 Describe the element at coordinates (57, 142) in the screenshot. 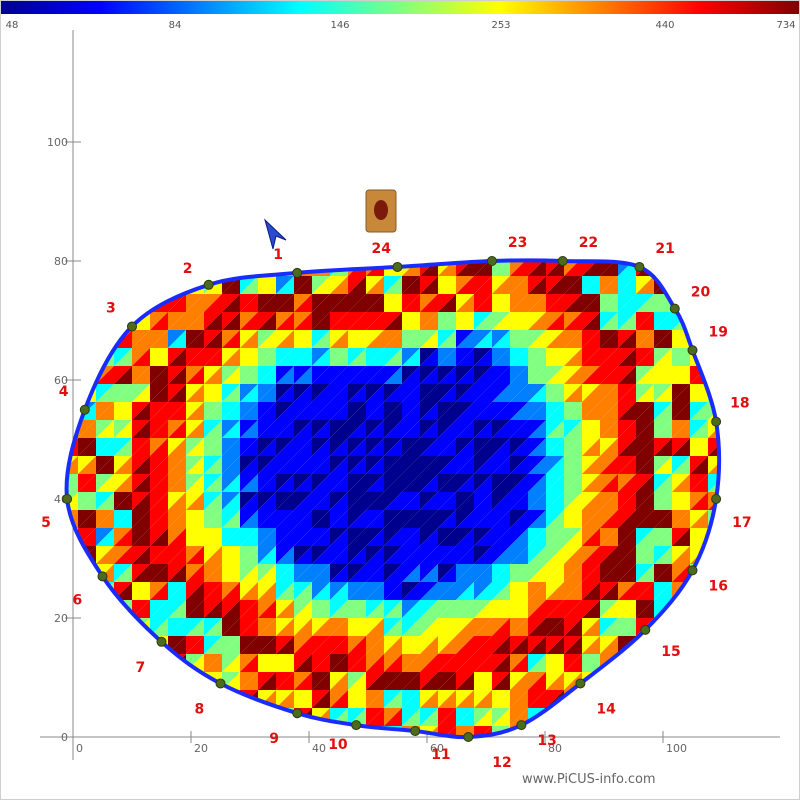

I see `y-tick-label: 100` at that location.